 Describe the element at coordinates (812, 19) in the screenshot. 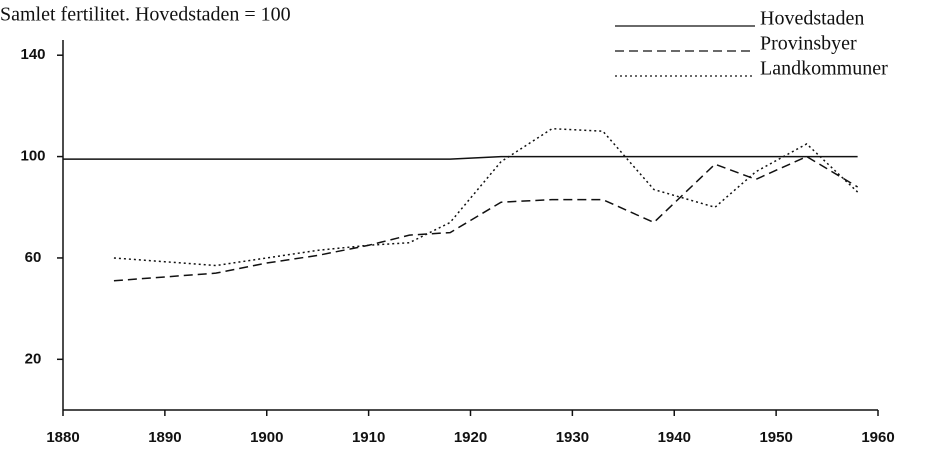

I see `legend-label: Hovedstaden` at that location.